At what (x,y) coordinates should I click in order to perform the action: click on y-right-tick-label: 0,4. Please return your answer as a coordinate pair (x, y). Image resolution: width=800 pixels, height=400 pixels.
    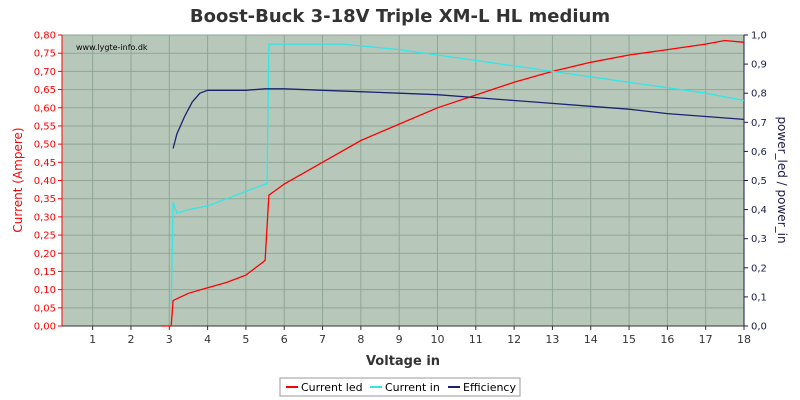
    Looking at the image, I should click on (759, 210).